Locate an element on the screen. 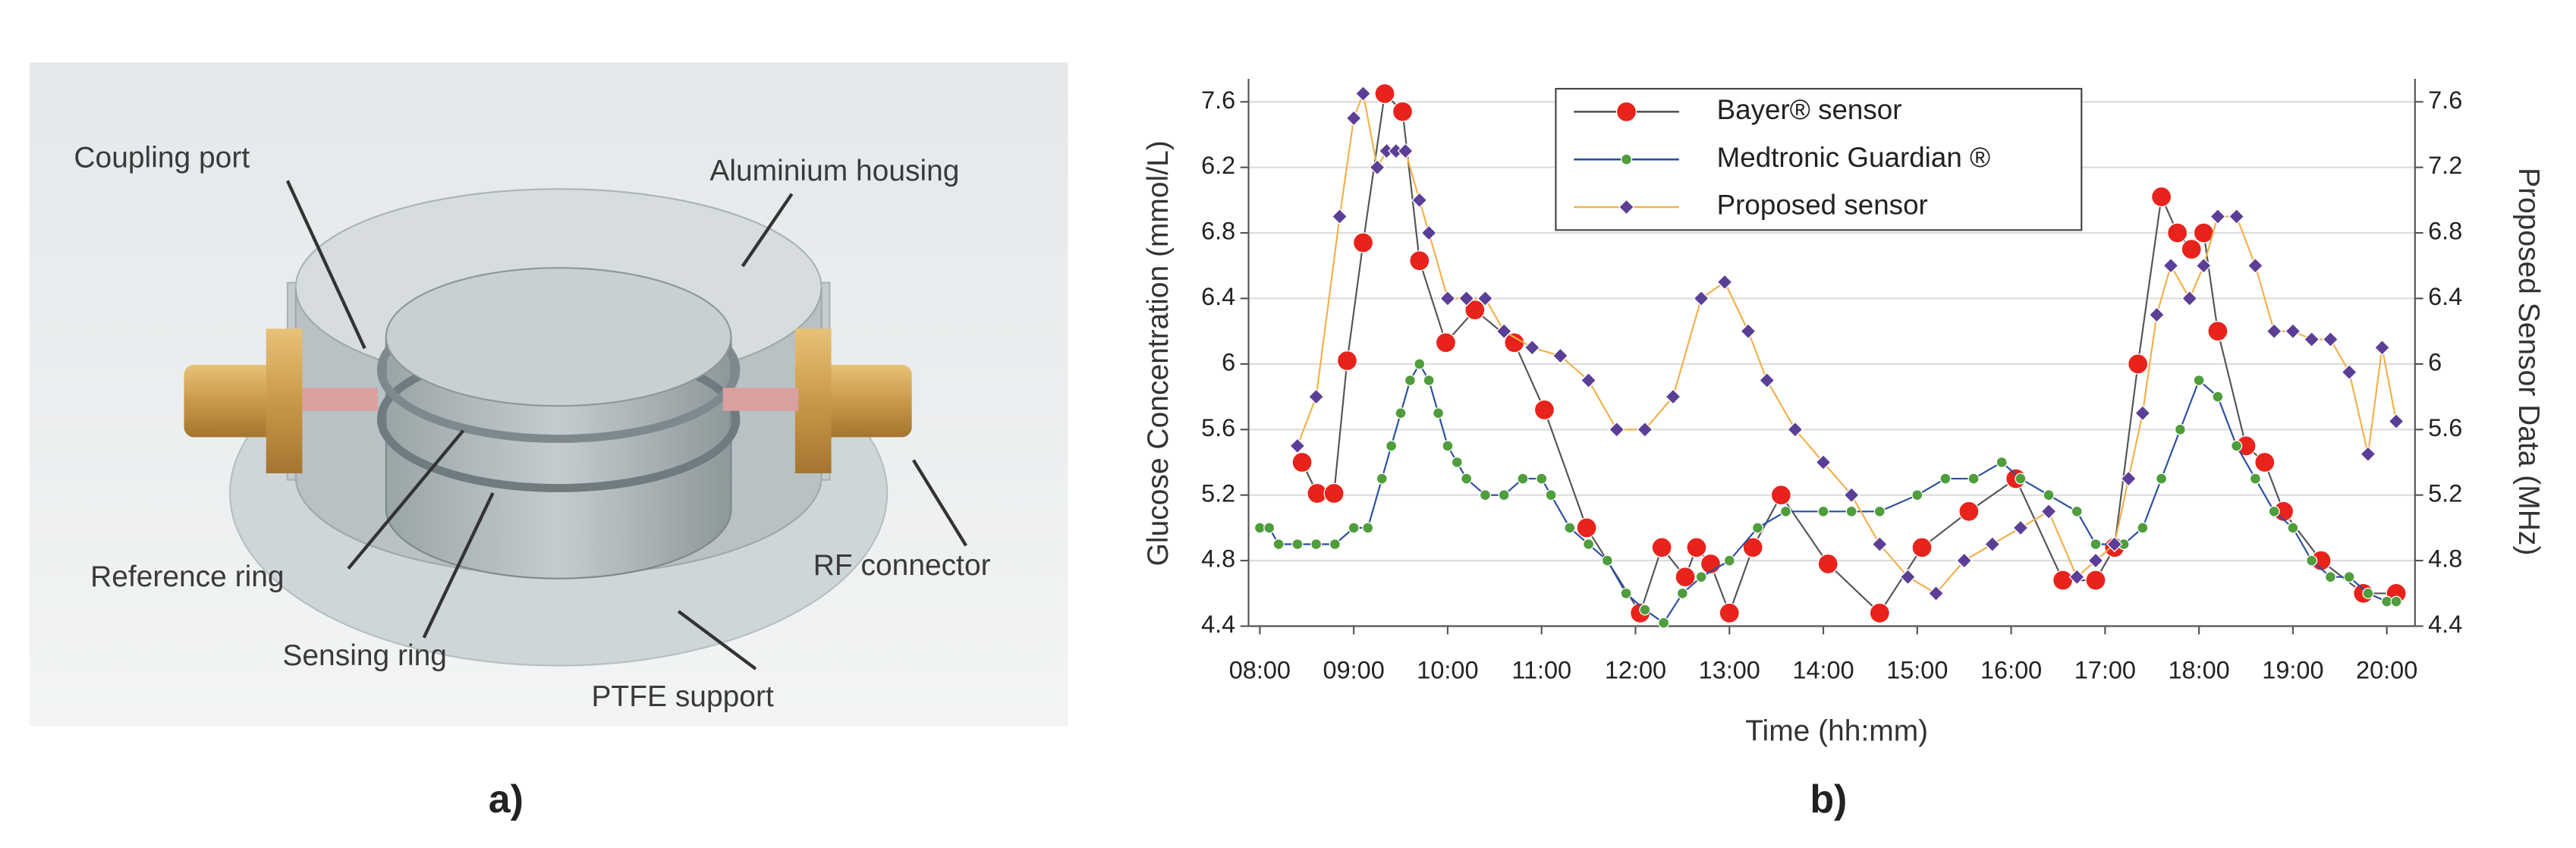 Image resolution: width=2576 pixels, height=848 pixels. x-tick-label: 11:00 is located at coordinates (1541, 670).